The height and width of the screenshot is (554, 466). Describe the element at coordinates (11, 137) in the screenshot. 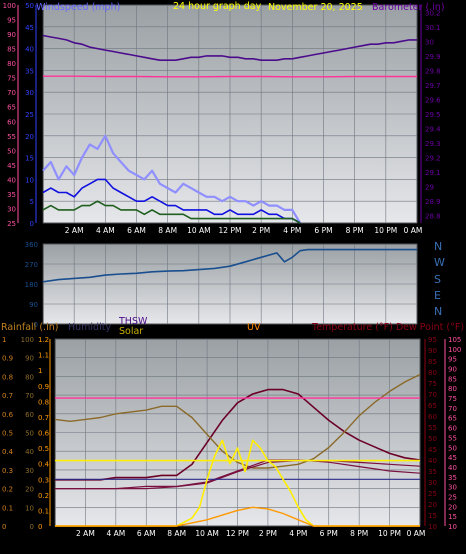

I see `left-axis-tick: 55` at that location.